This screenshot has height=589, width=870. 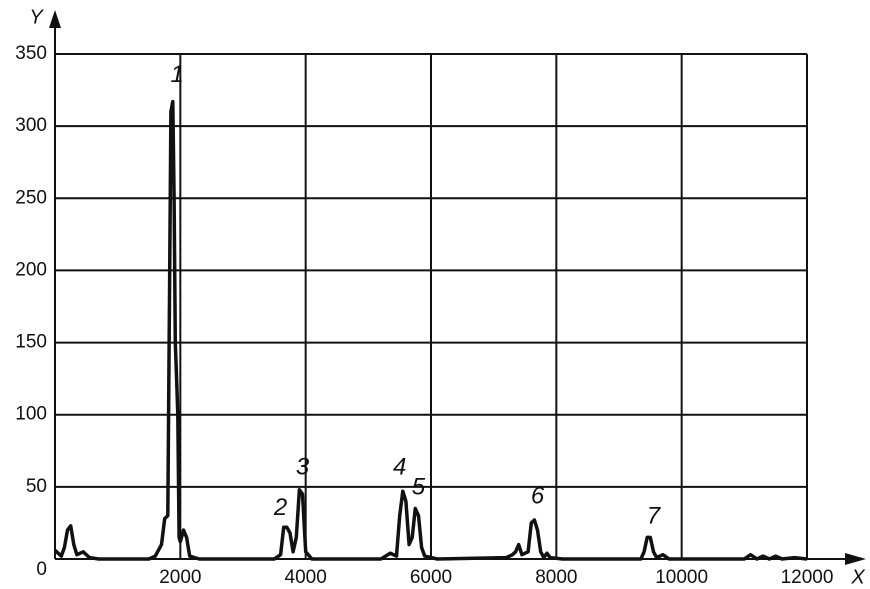 I want to click on x-tick-label: 4000, so click(x=306, y=577).